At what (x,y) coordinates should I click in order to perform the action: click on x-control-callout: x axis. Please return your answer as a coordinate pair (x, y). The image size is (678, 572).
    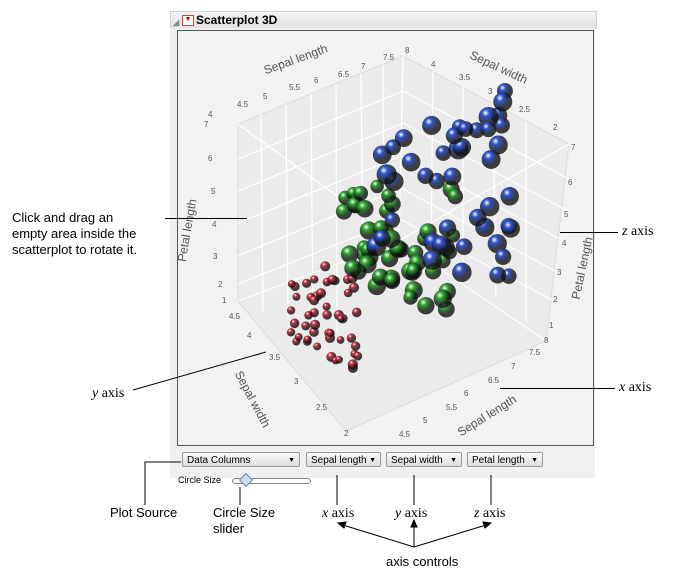
    Looking at the image, I should click on (338, 513).